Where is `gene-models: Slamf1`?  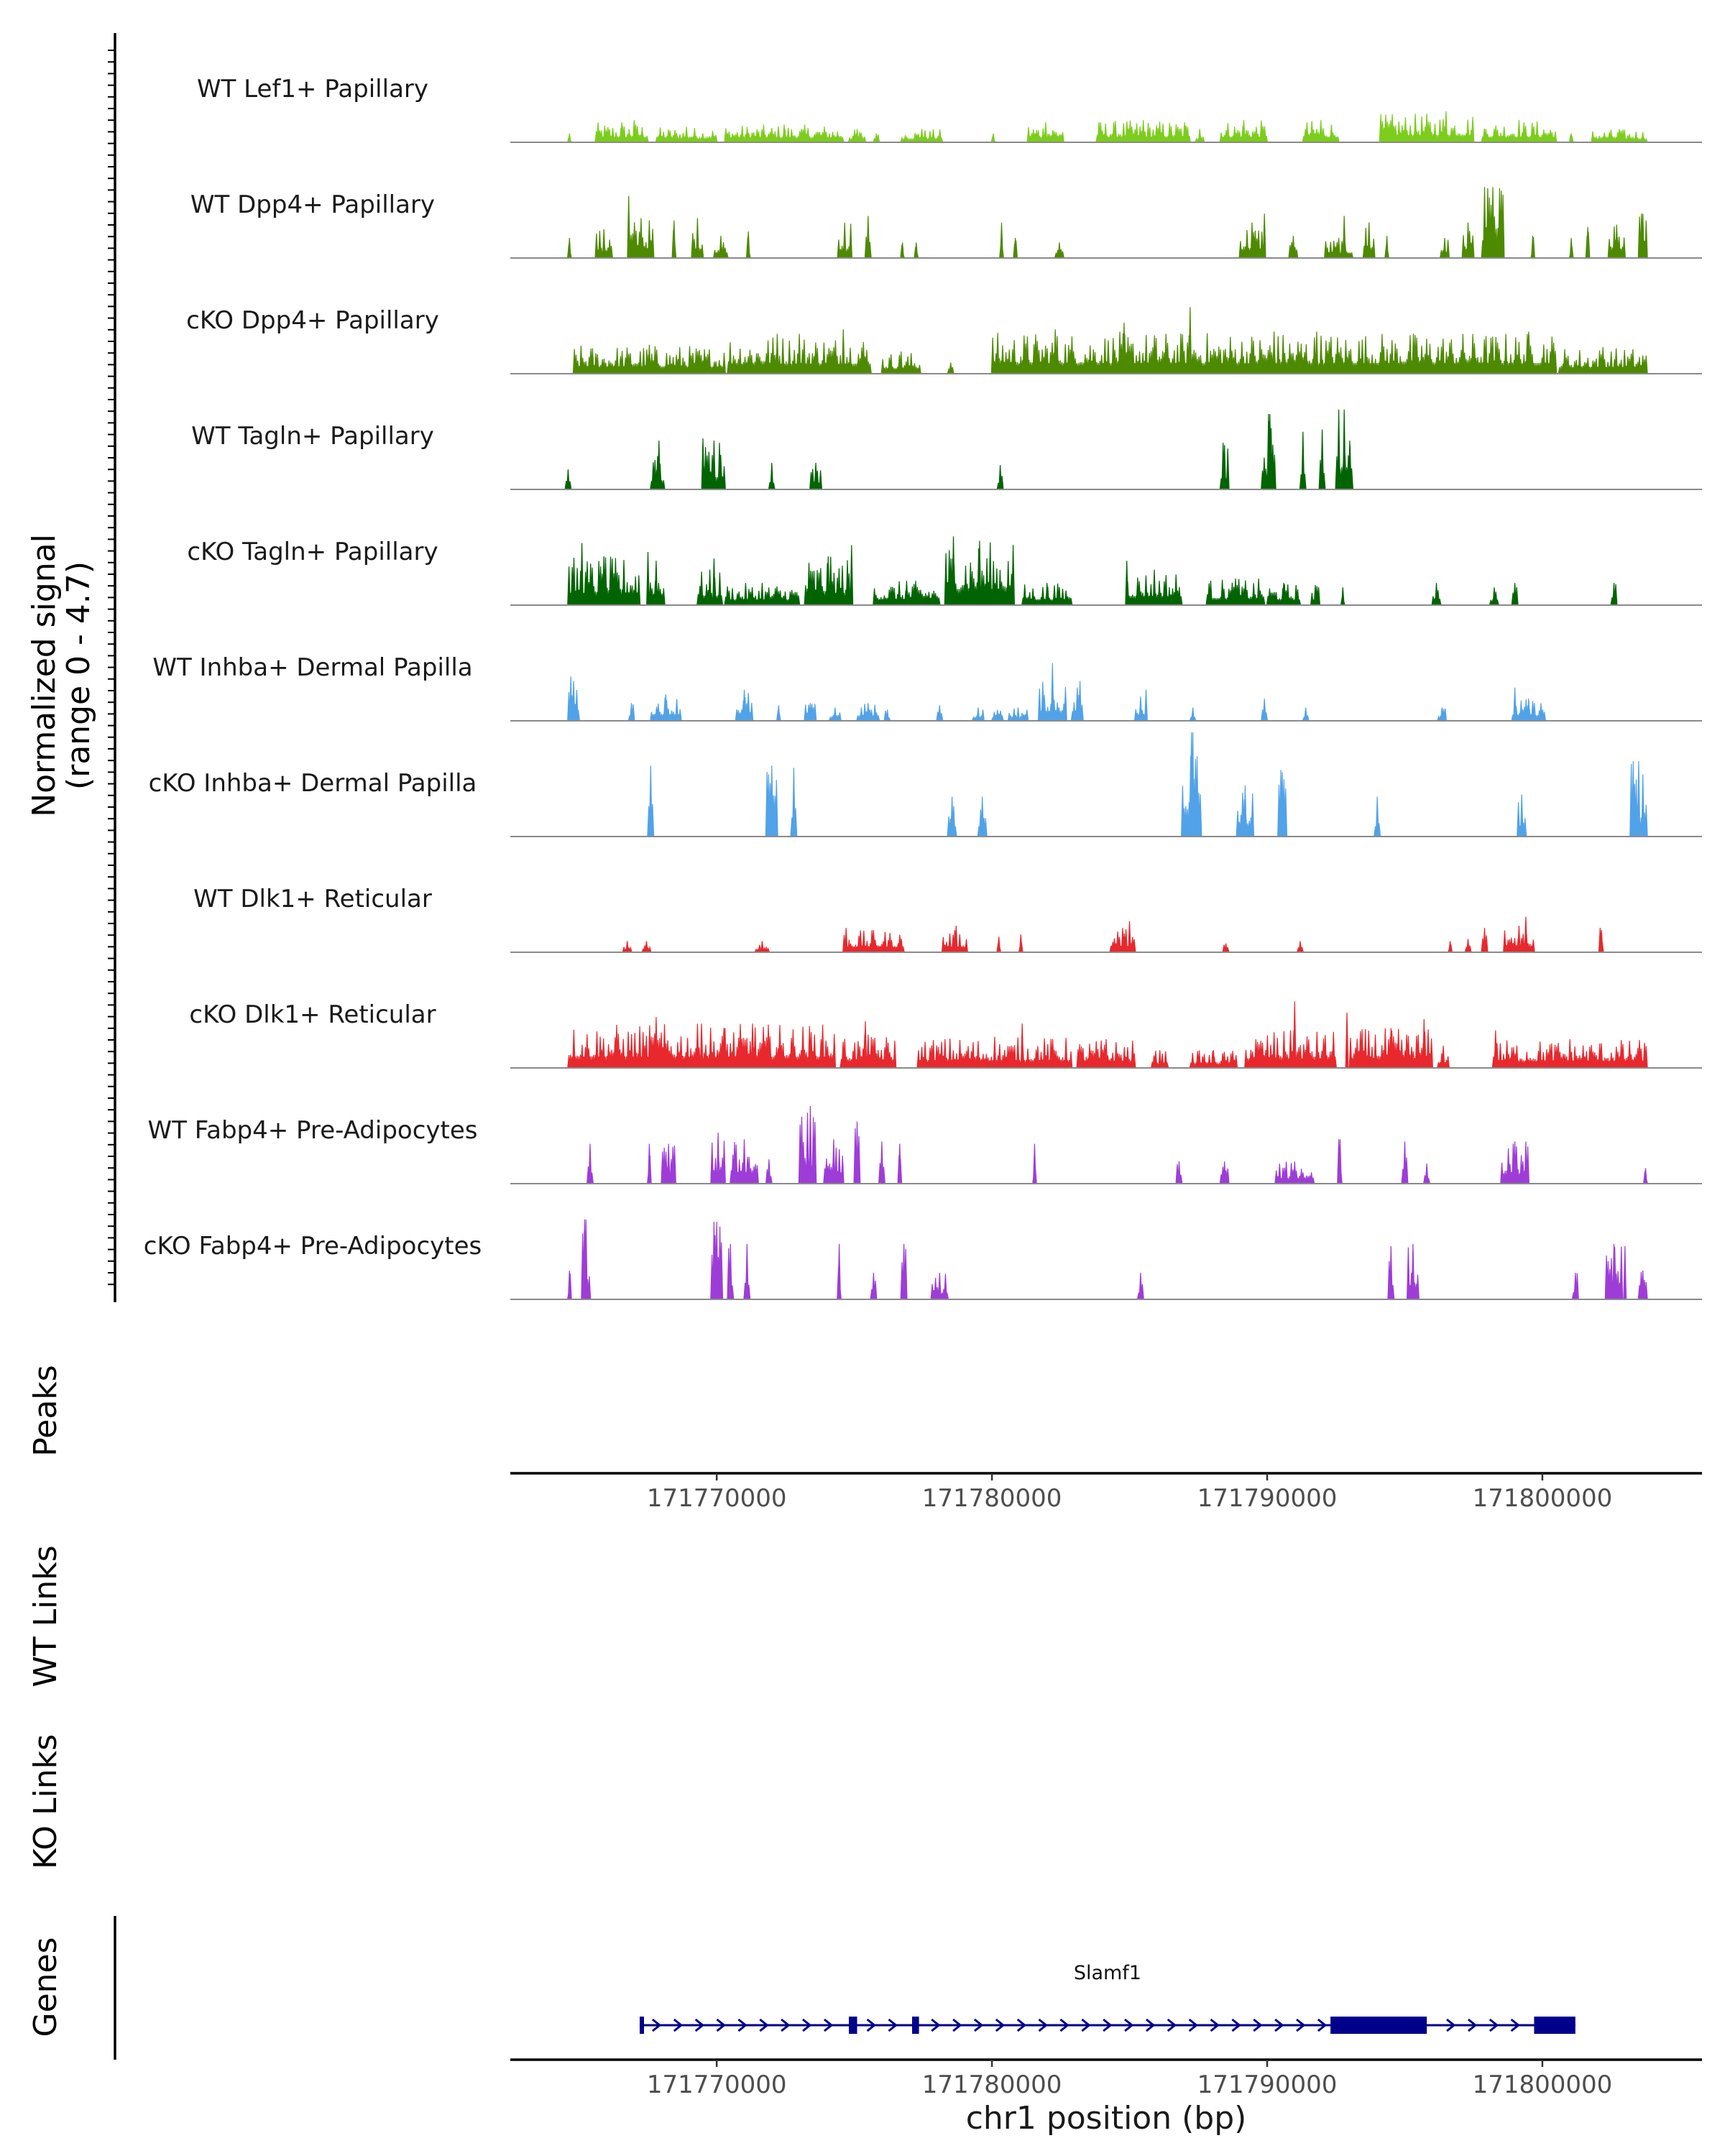 gene-models: Slamf1 is located at coordinates (1107, 1998).